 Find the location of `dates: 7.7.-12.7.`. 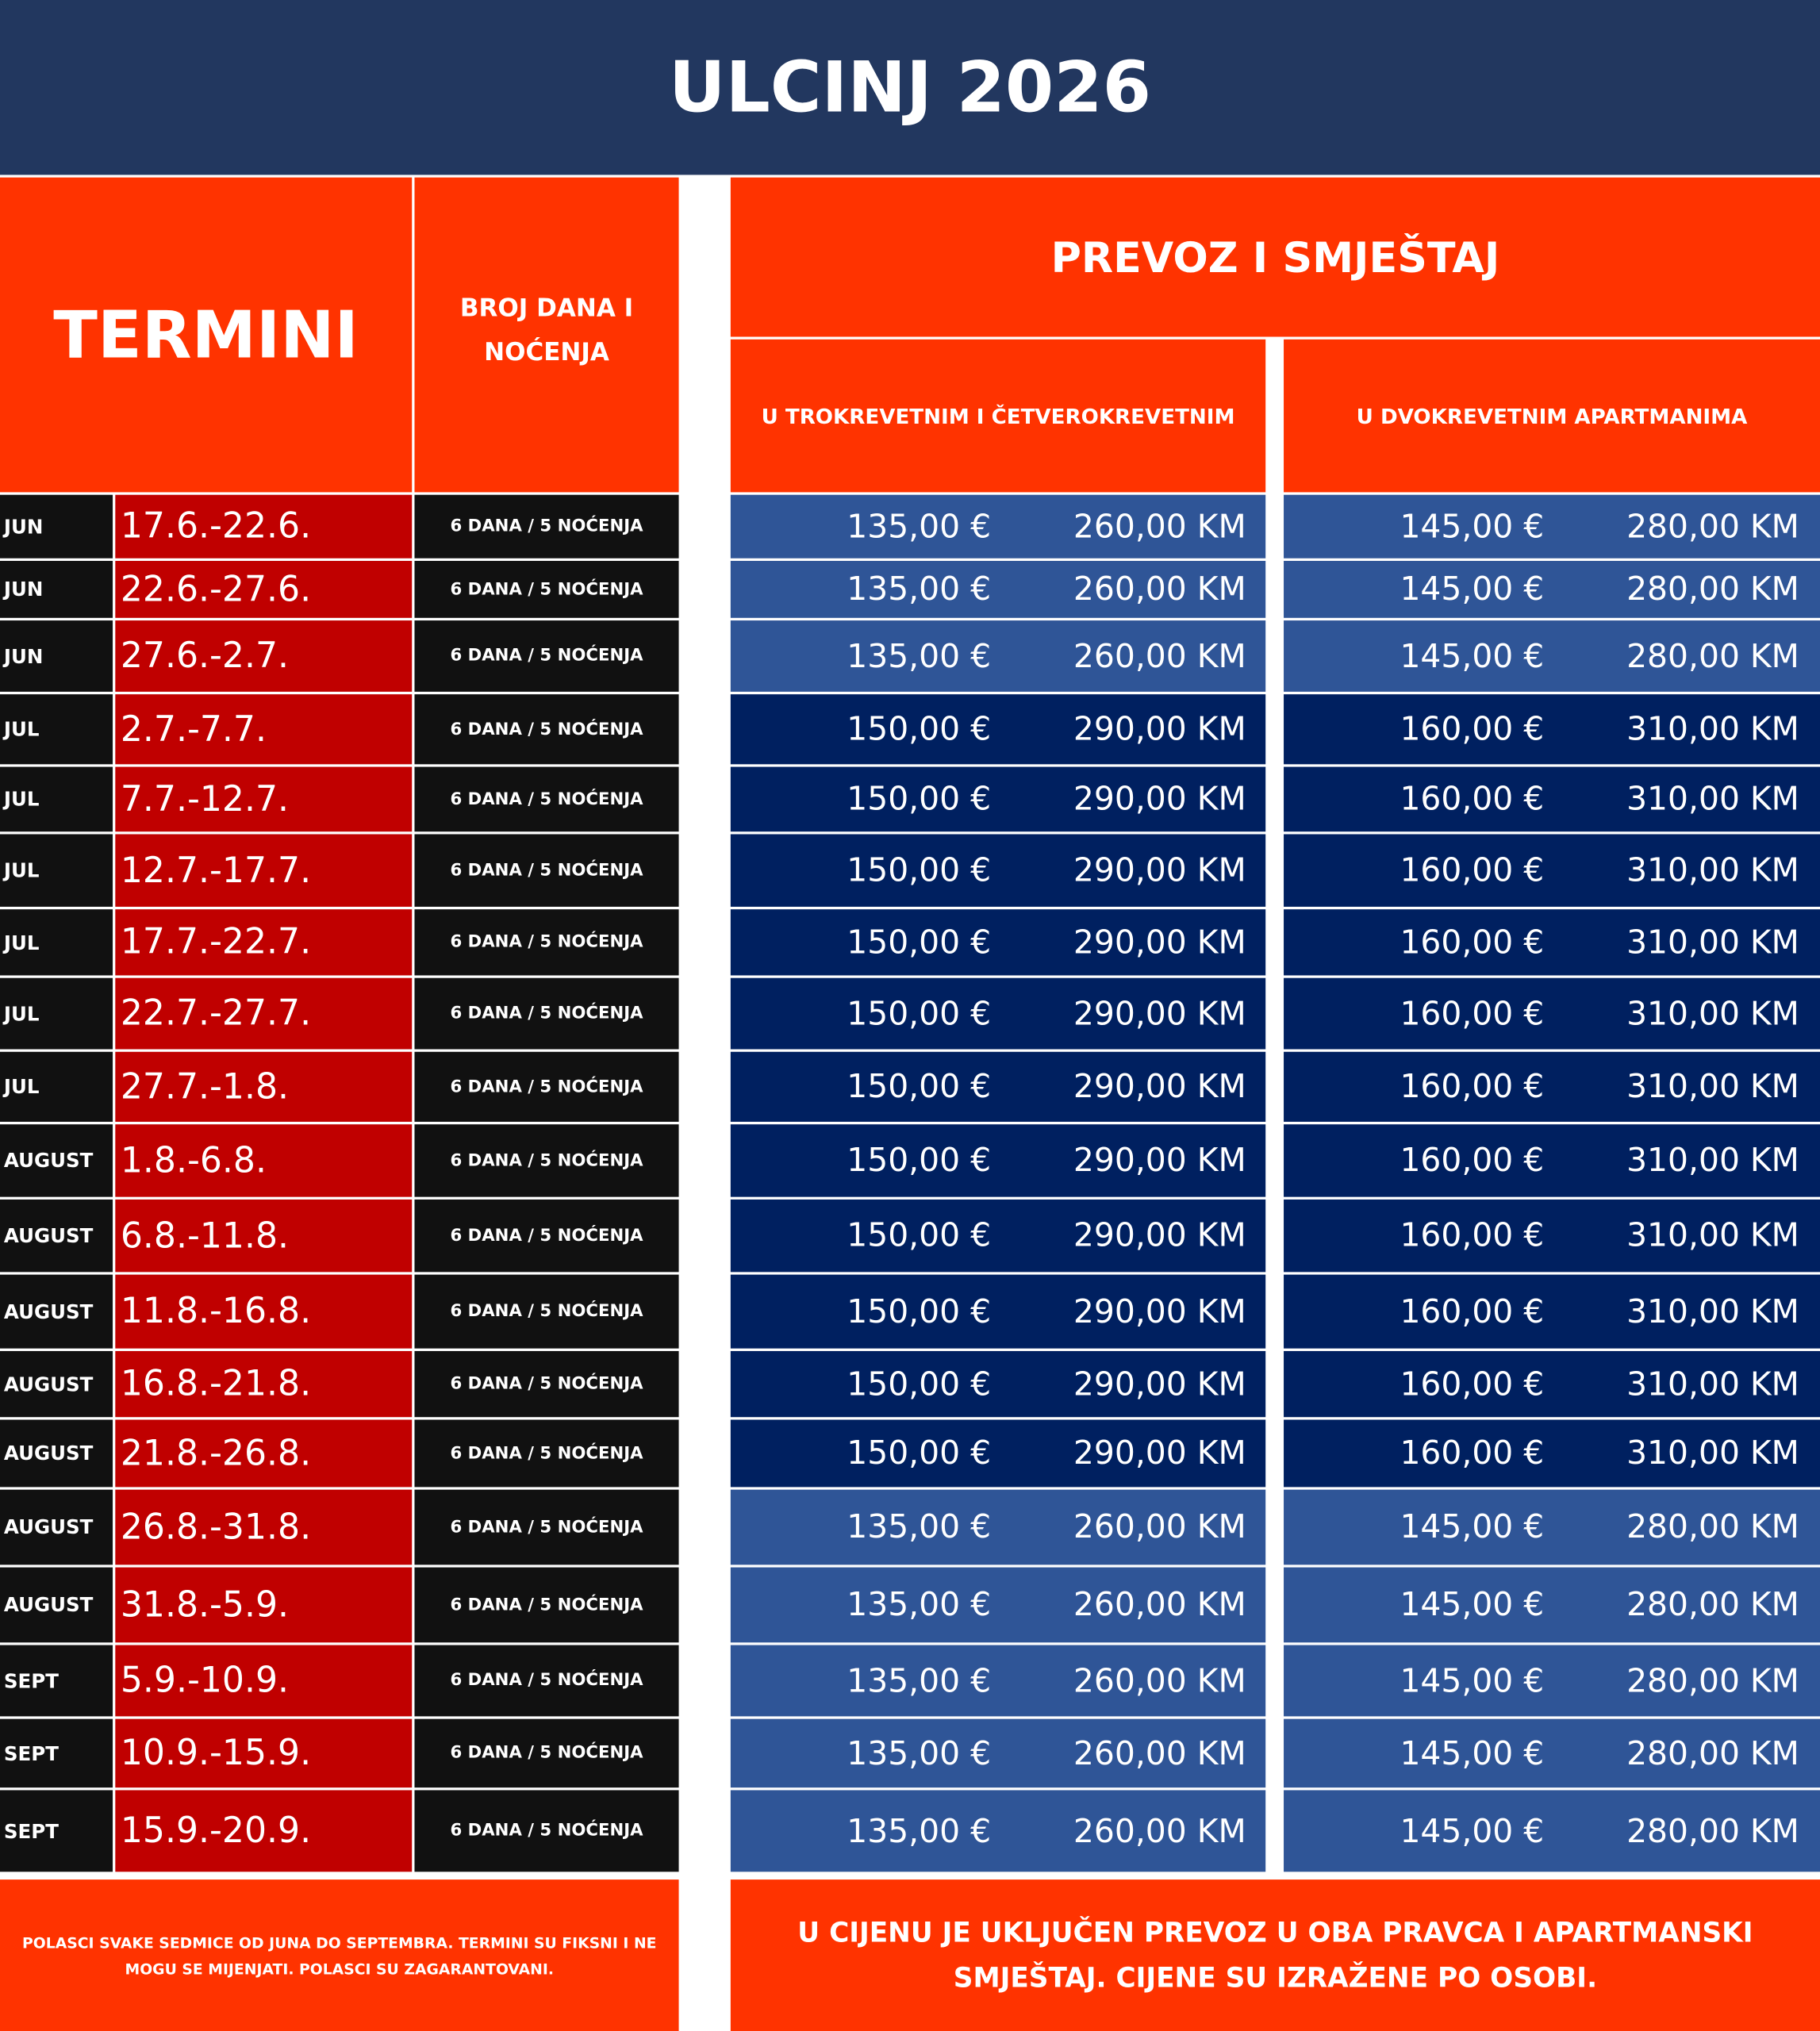

dates: 7.7.-12.7. is located at coordinates (264, 799).